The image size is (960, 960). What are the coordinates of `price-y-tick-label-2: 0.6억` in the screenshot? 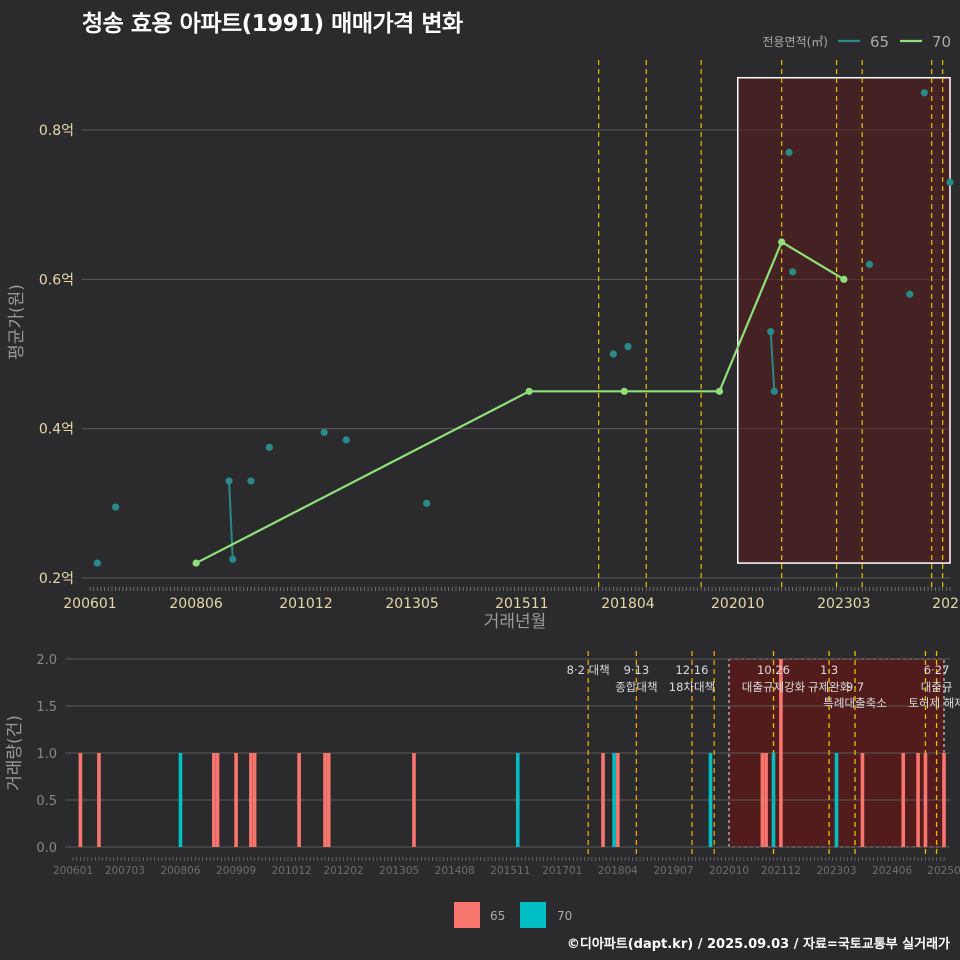 It's located at (56, 280).